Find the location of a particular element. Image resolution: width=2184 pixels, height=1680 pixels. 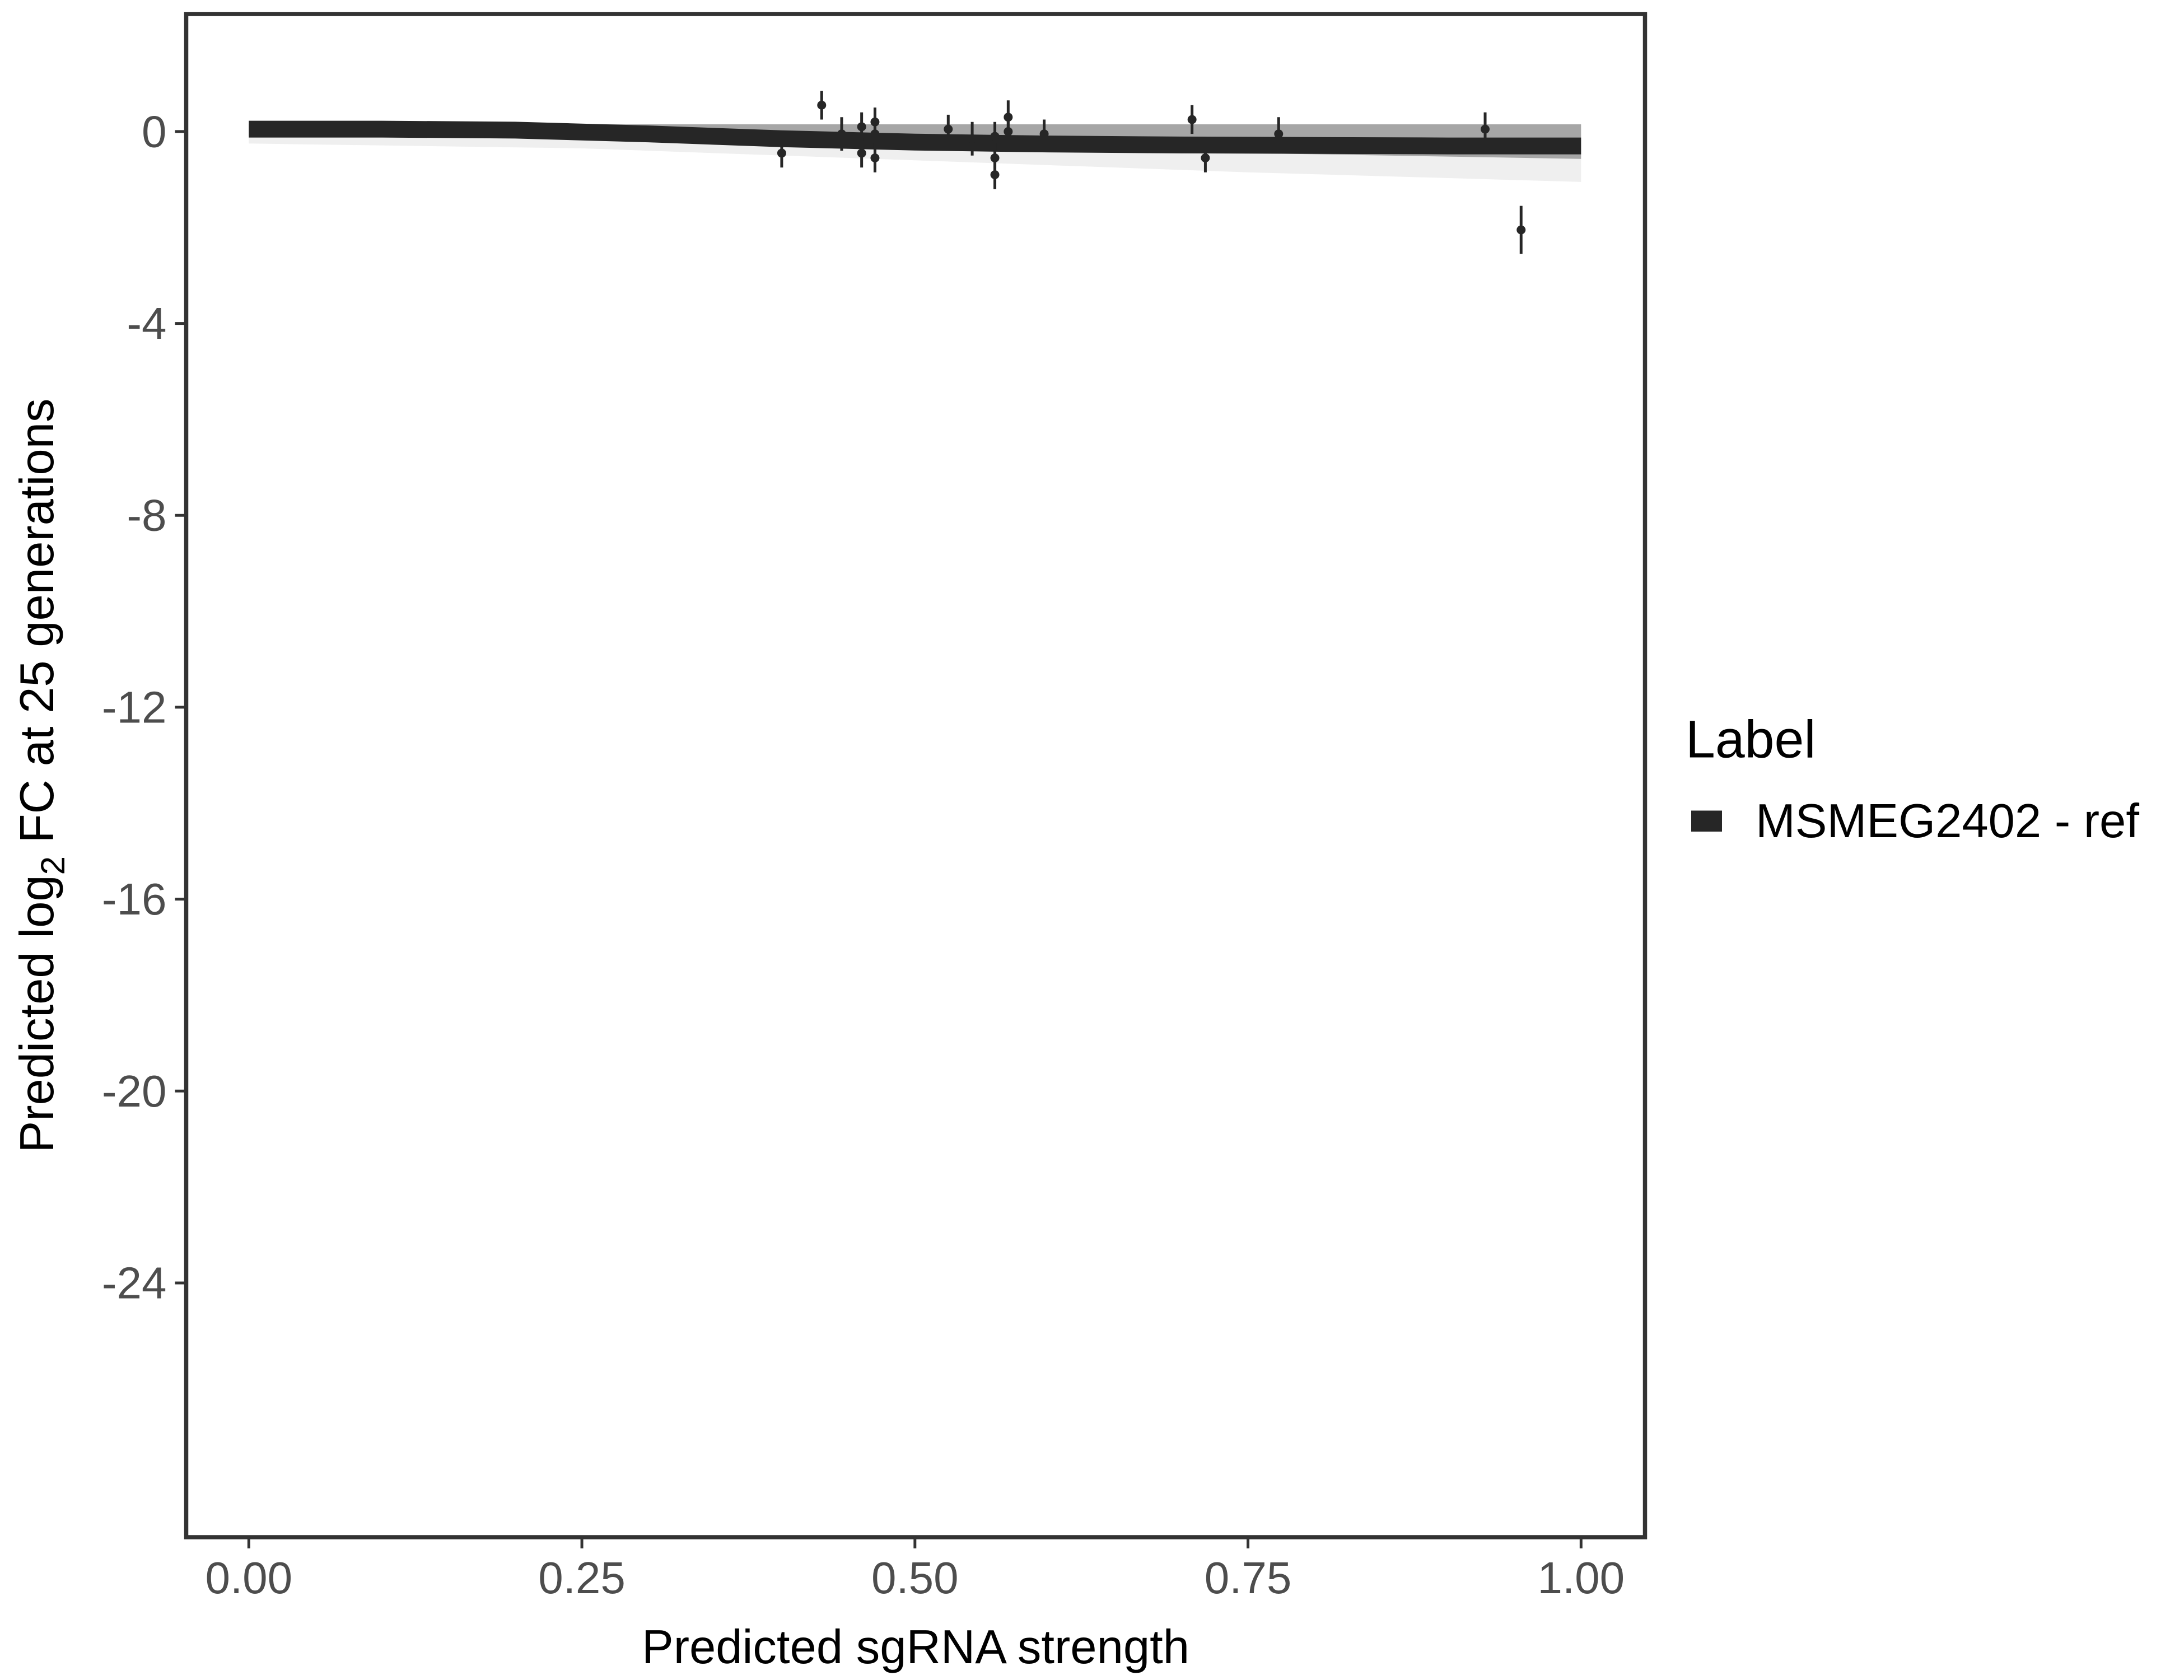

y-axis-title: Predicted log2 FC at 25 generations is located at coordinates (42, 776).